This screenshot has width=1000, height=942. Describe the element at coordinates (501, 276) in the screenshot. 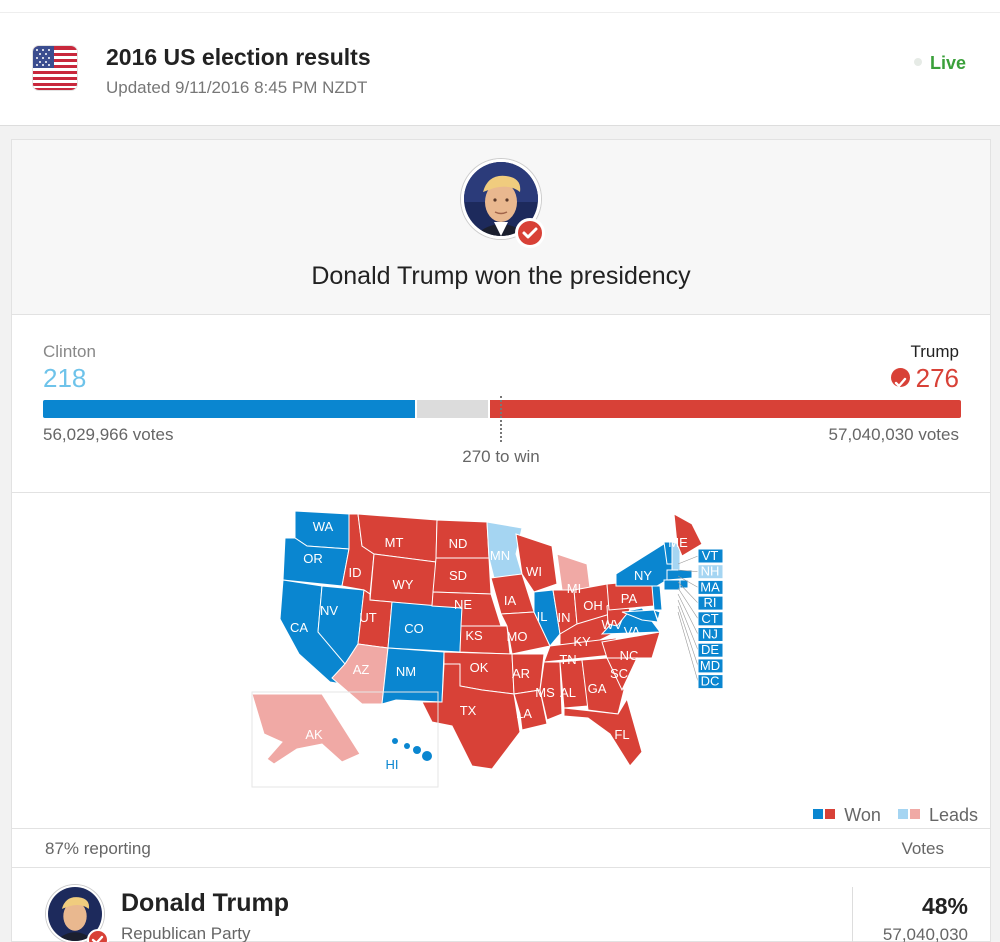

I see `winner-headline: Donald Trump won the presidency` at that location.